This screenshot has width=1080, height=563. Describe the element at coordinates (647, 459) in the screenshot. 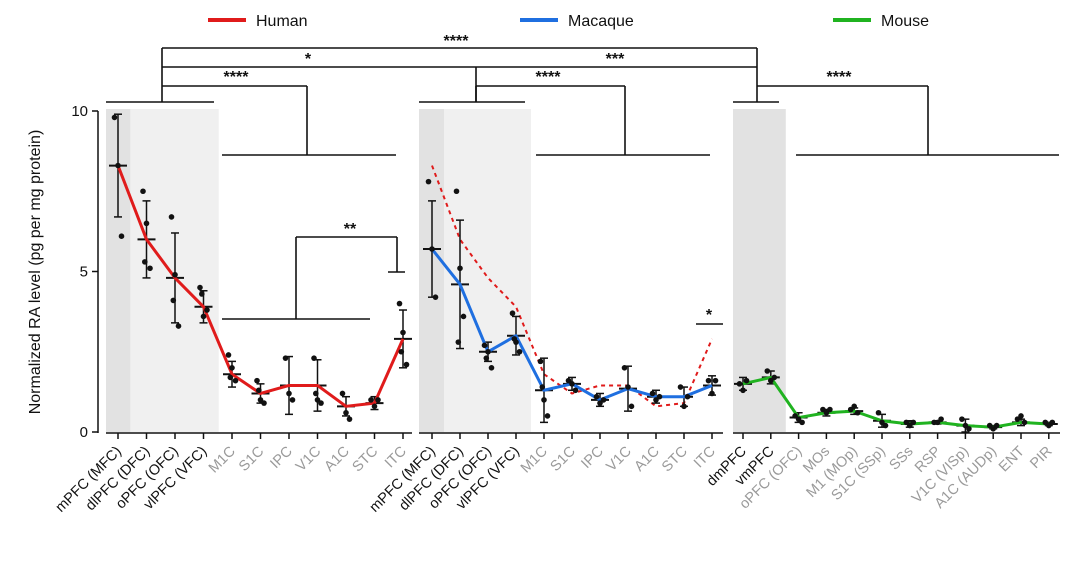

I see `x-tick-label-macaque: A1C` at that location.